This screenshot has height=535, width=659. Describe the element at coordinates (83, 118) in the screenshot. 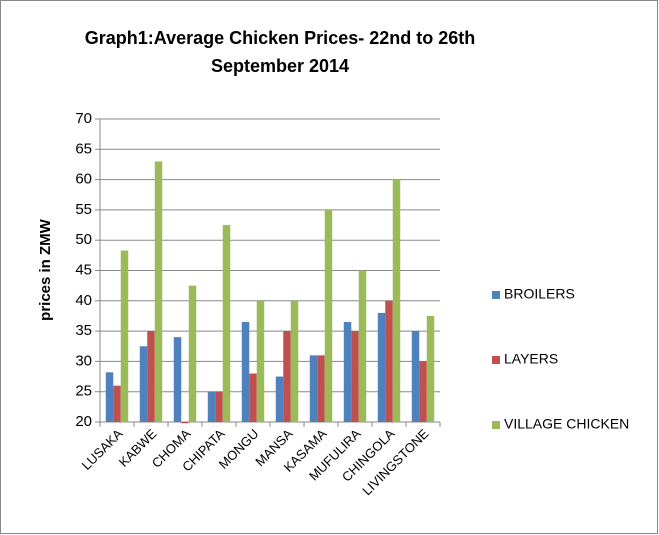

I see `y-tick-label: 70` at that location.